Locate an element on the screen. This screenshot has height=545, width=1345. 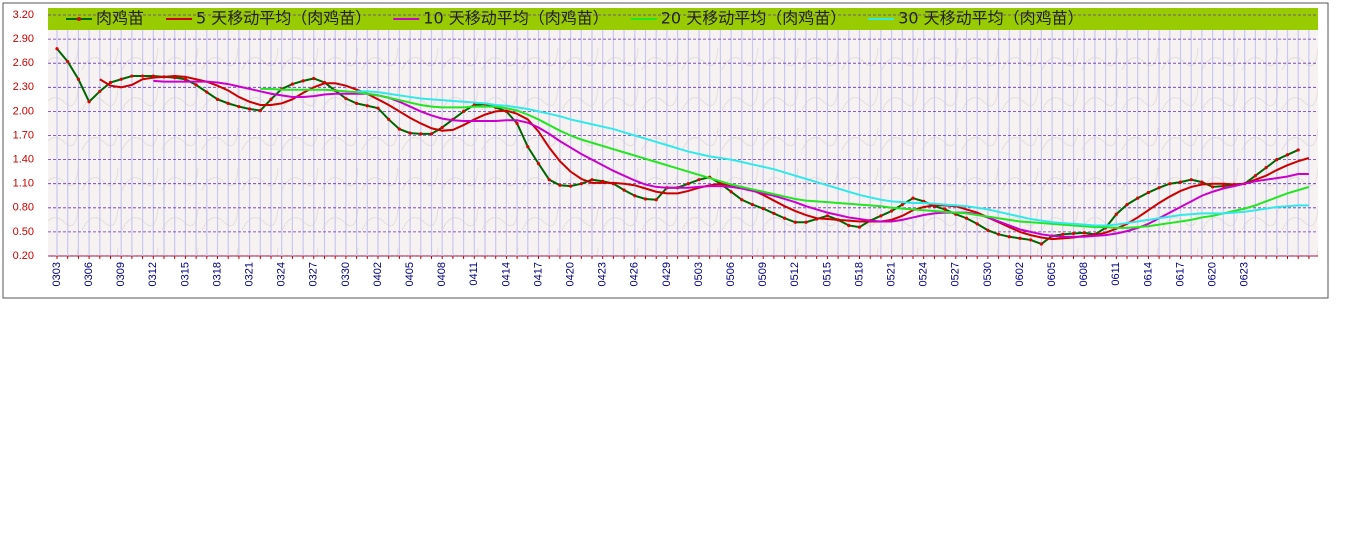
x-tick-label: 0509 is located at coordinates (763, 274).